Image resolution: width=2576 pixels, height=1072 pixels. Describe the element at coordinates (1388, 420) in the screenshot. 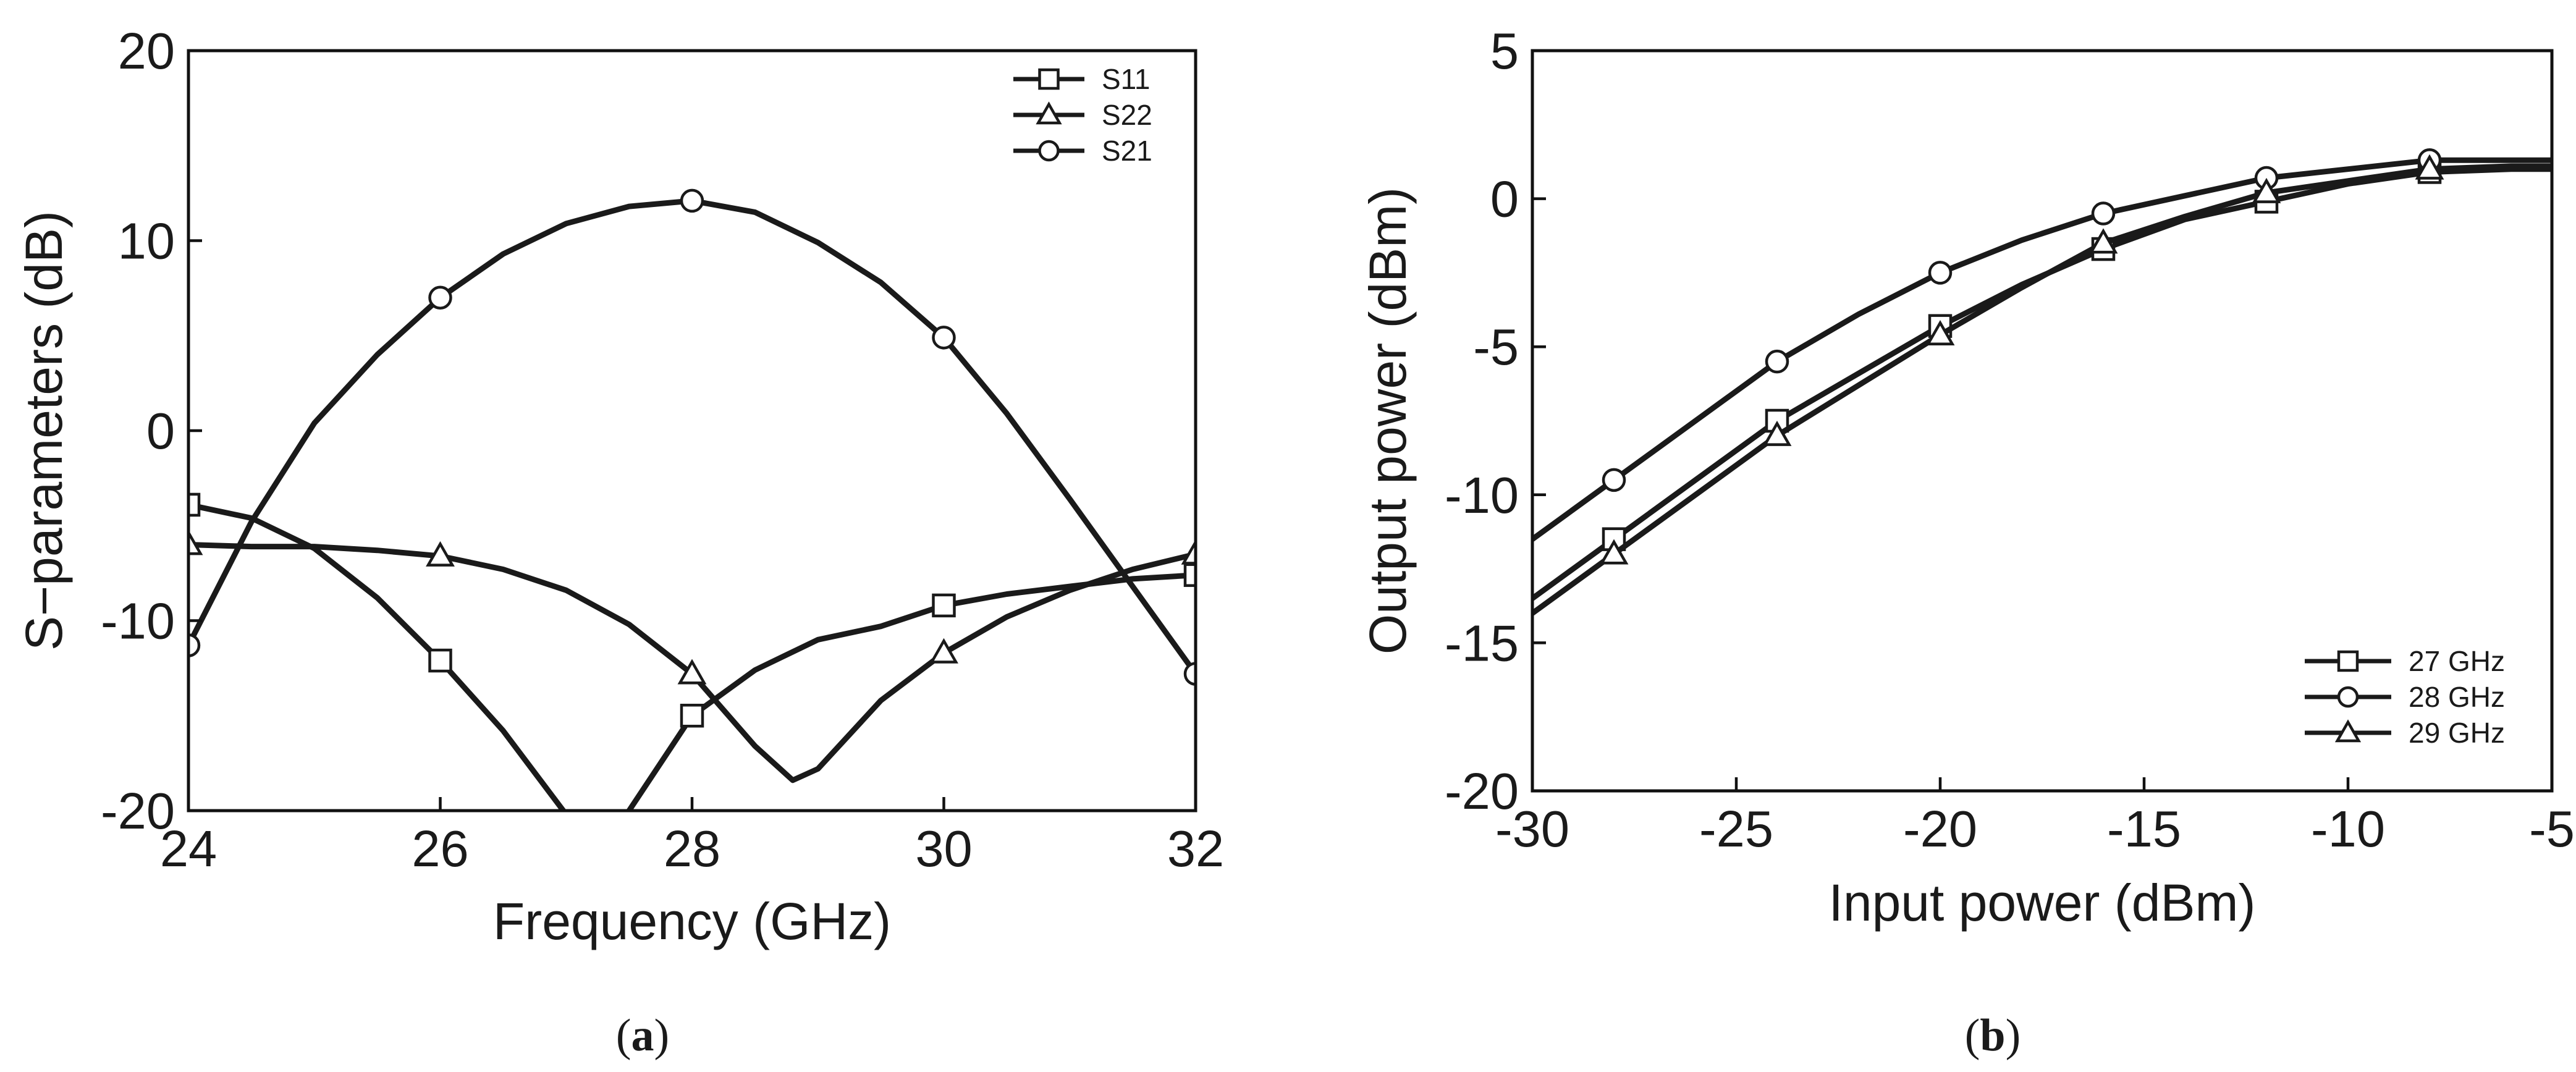

I see `panel-b-y-axis-label: Output power (dBm)` at that location.